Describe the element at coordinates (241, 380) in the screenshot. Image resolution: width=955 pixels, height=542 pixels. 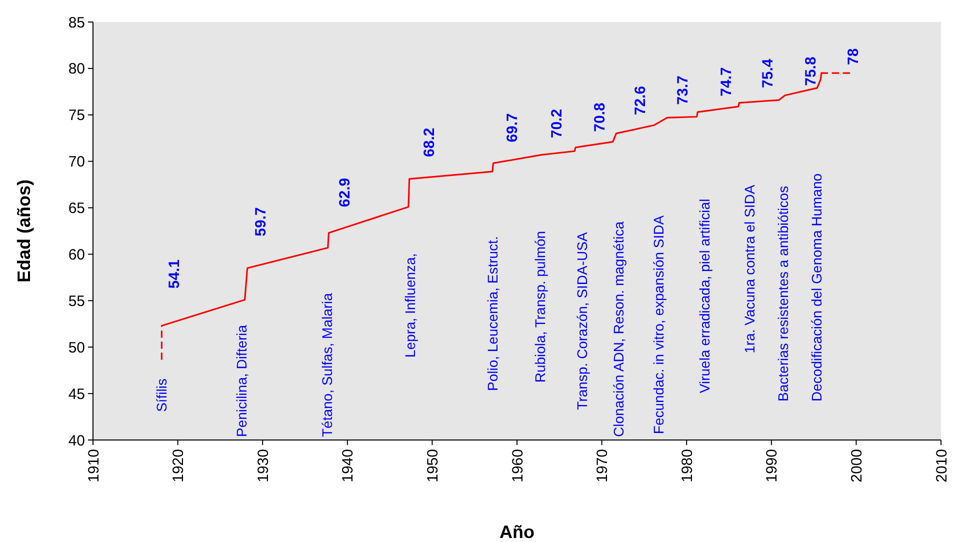
I see `annotation: Penicilina, Difteria` at that location.